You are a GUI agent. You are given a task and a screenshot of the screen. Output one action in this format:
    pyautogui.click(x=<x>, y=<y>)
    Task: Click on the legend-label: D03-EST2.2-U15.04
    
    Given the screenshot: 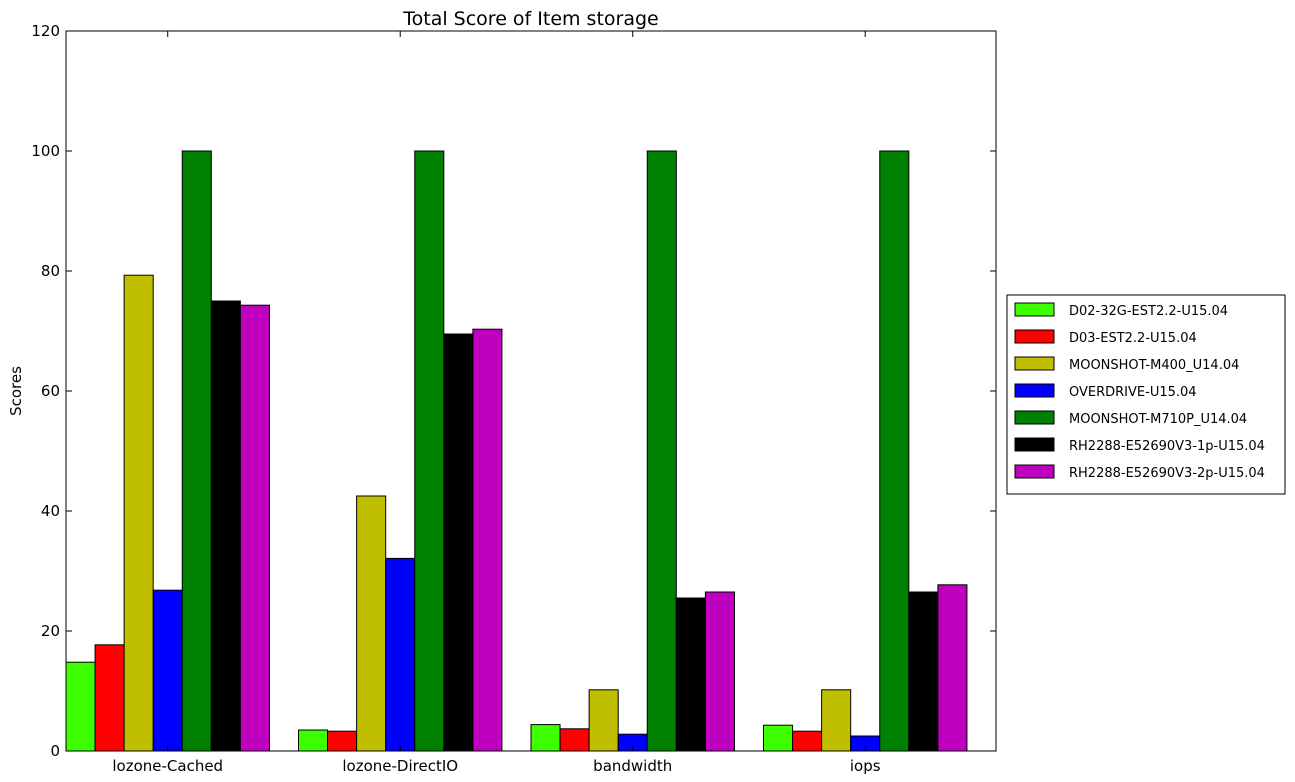 What is the action you would take?
    pyautogui.click(x=1133, y=338)
    